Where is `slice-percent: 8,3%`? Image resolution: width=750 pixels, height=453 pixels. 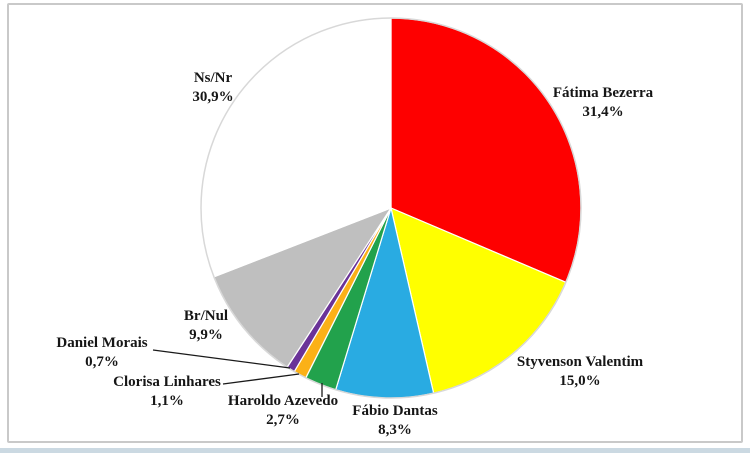 slice-percent: 8,3% is located at coordinates (395, 430).